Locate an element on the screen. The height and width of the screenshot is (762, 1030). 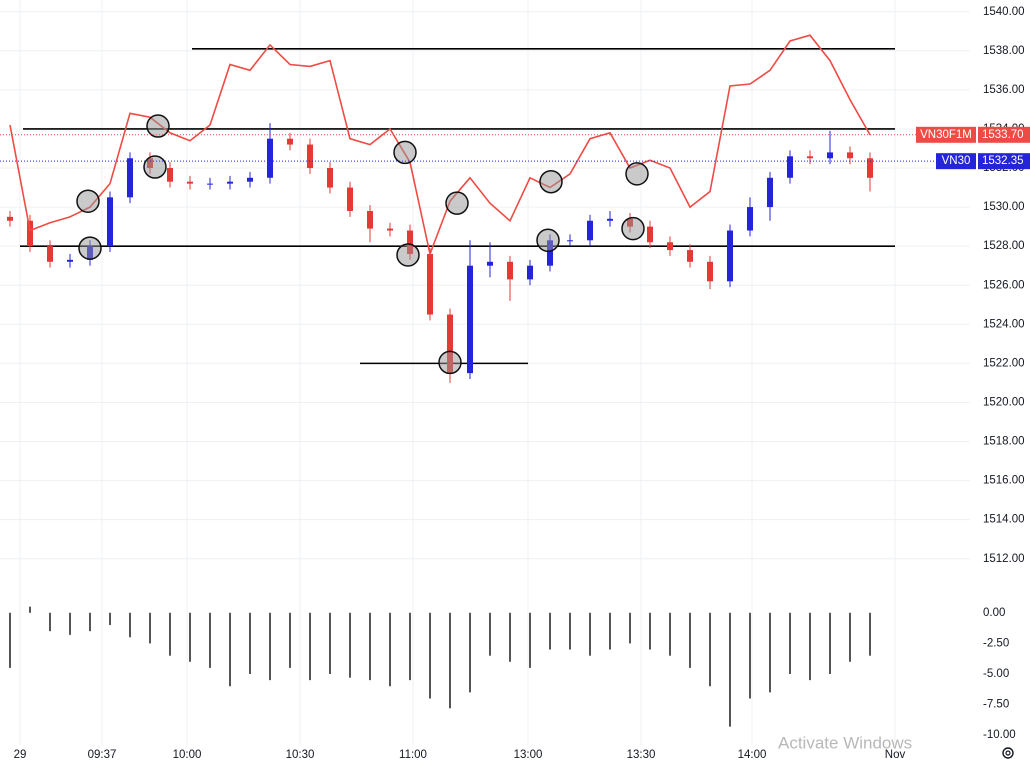
last-value-label: 1532.35 is located at coordinates (1003, 161).